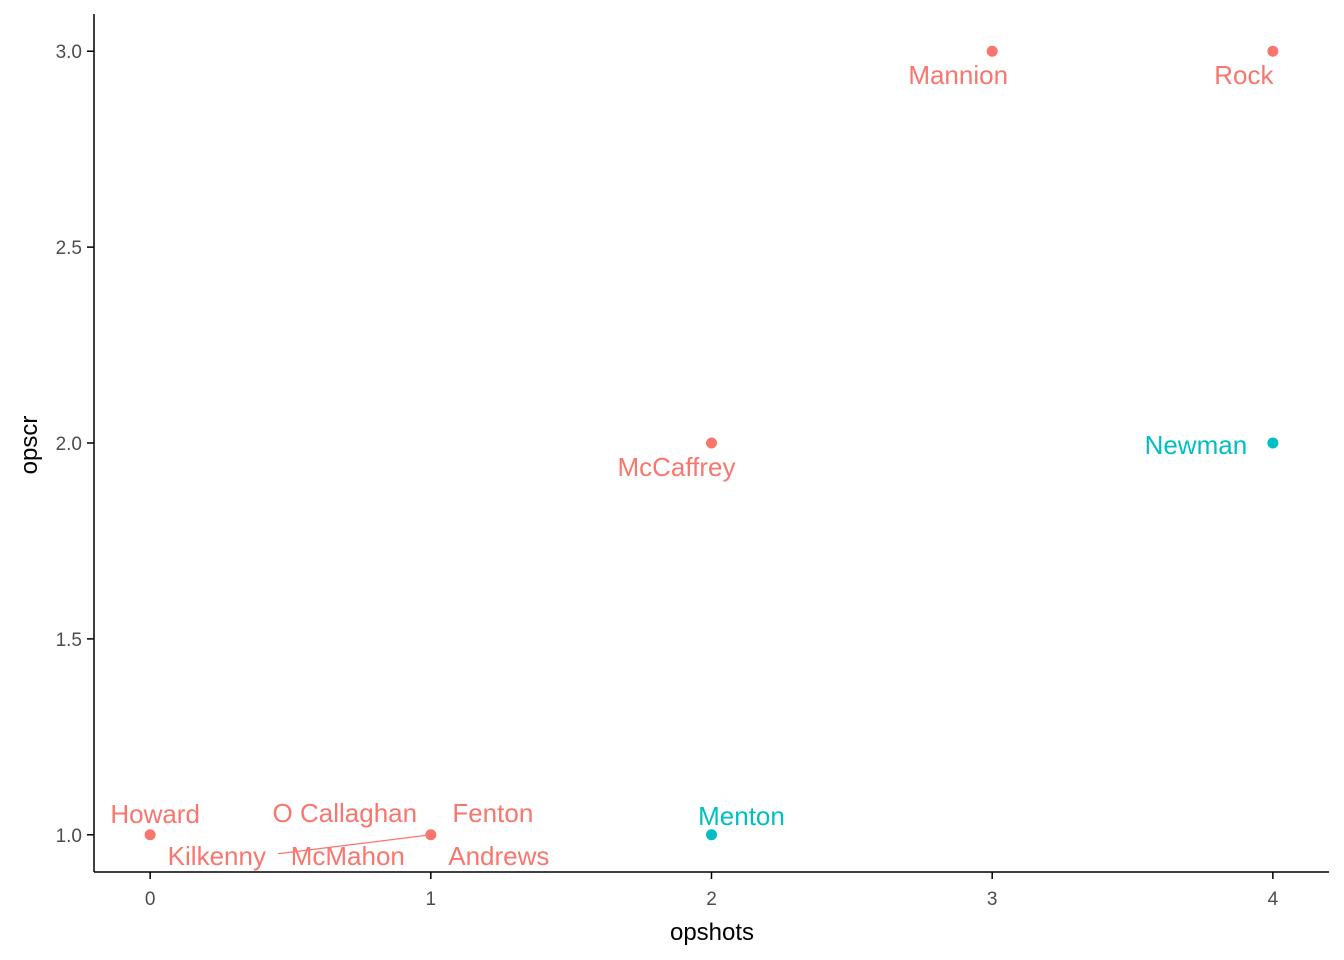  I want to click on point-label: Mannion, so click(958, 75).